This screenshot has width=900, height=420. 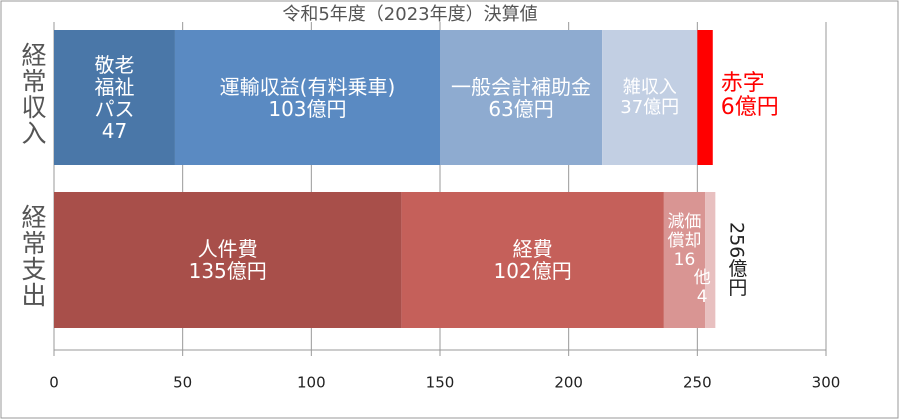 What do you see at coordinates (311, 383) in the screenshot?
I see `x-tick-label: 100` at bounding box center [311, 383].